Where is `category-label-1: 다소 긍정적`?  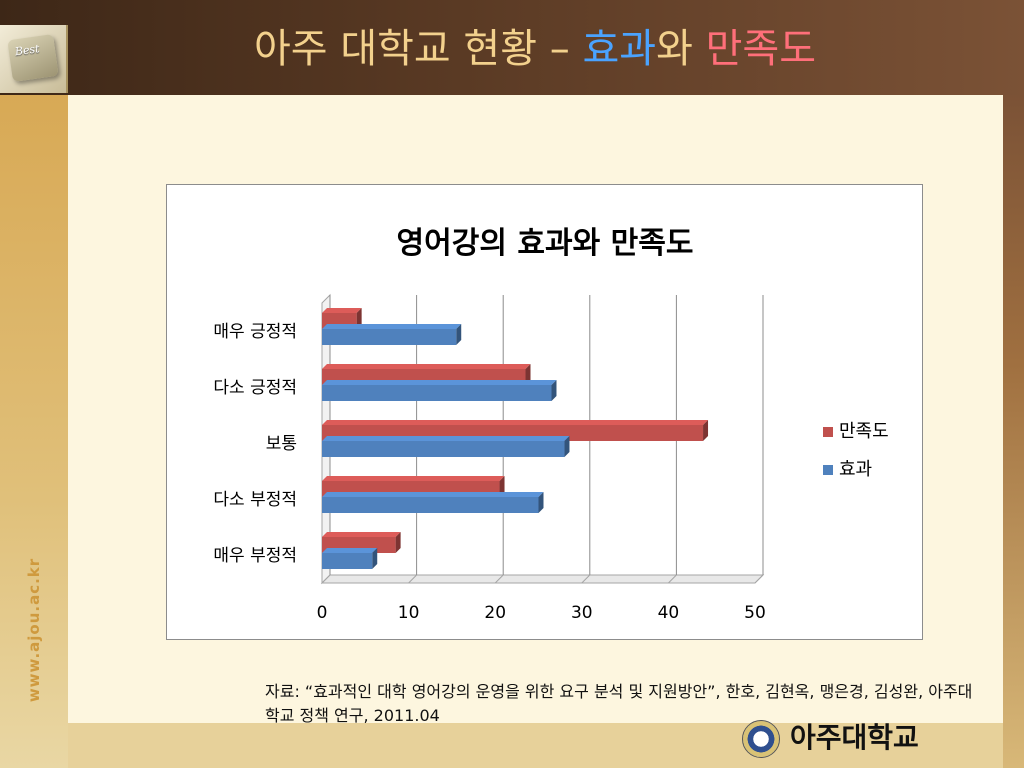
category-label-1: 다소 긍정적 is located at coordinates (255, 388).